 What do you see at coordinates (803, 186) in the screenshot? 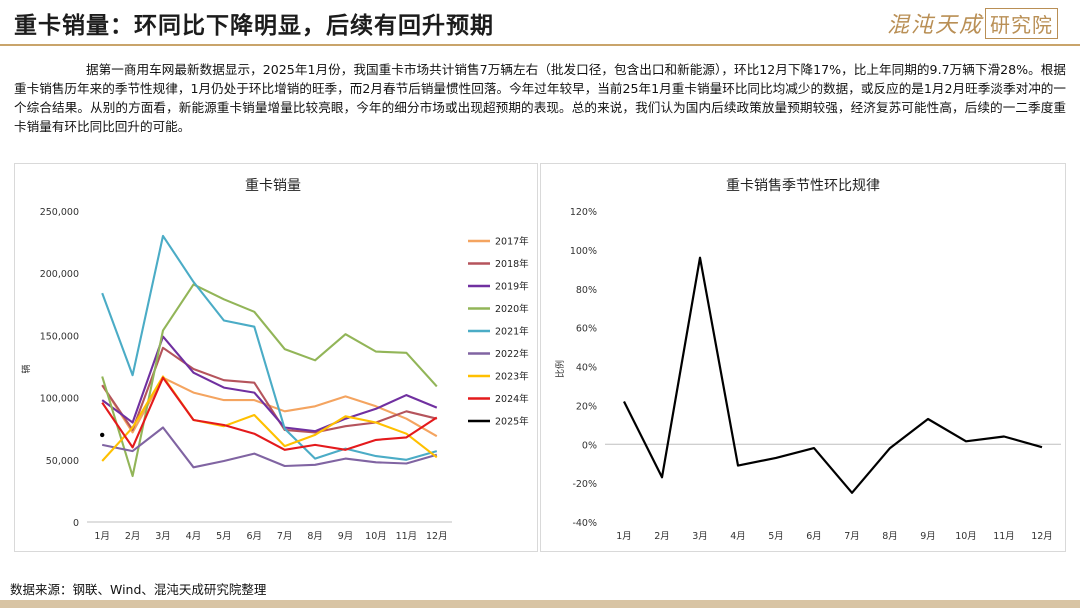
I see `chart-title: 重卡销售季节性环比规律` at bounding box center [803, 186].